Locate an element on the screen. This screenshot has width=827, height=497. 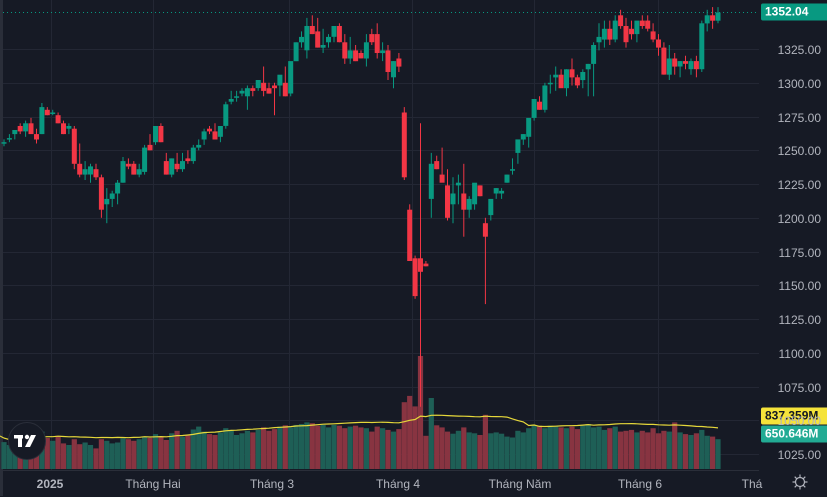
price-tick-label: 1100.00 is located at coordinates (800, 353).